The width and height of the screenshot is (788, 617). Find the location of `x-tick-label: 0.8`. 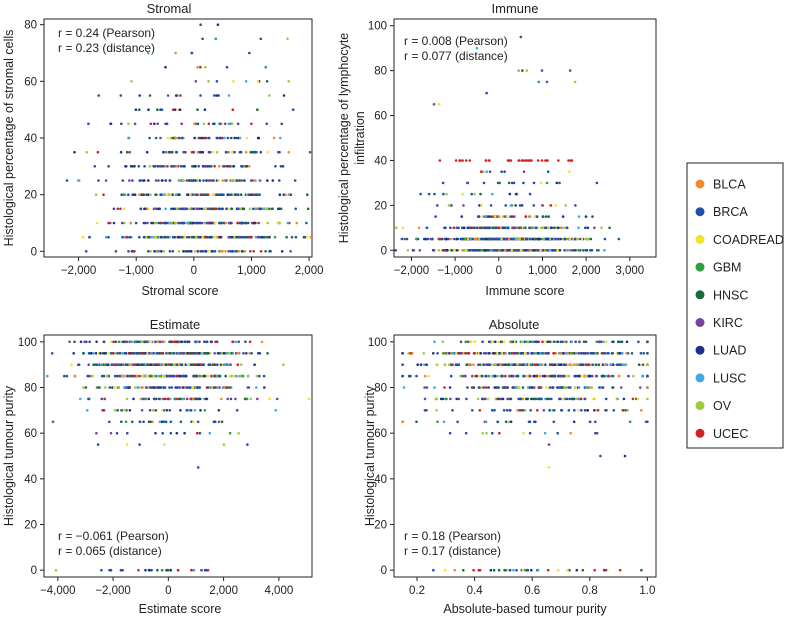

x-tick-label: 0.8 is located at coordinates (590, 591).